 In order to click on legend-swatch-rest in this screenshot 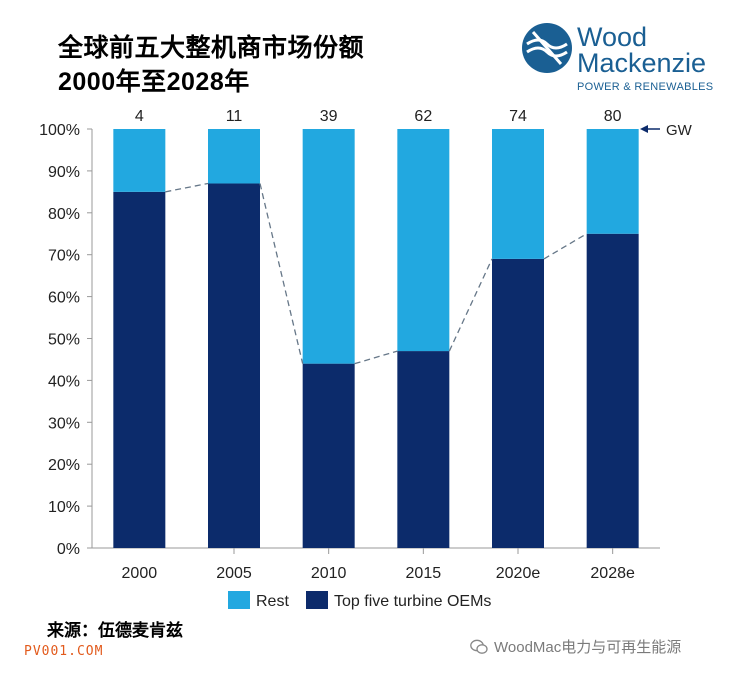, I will do `click(239, 600)`.